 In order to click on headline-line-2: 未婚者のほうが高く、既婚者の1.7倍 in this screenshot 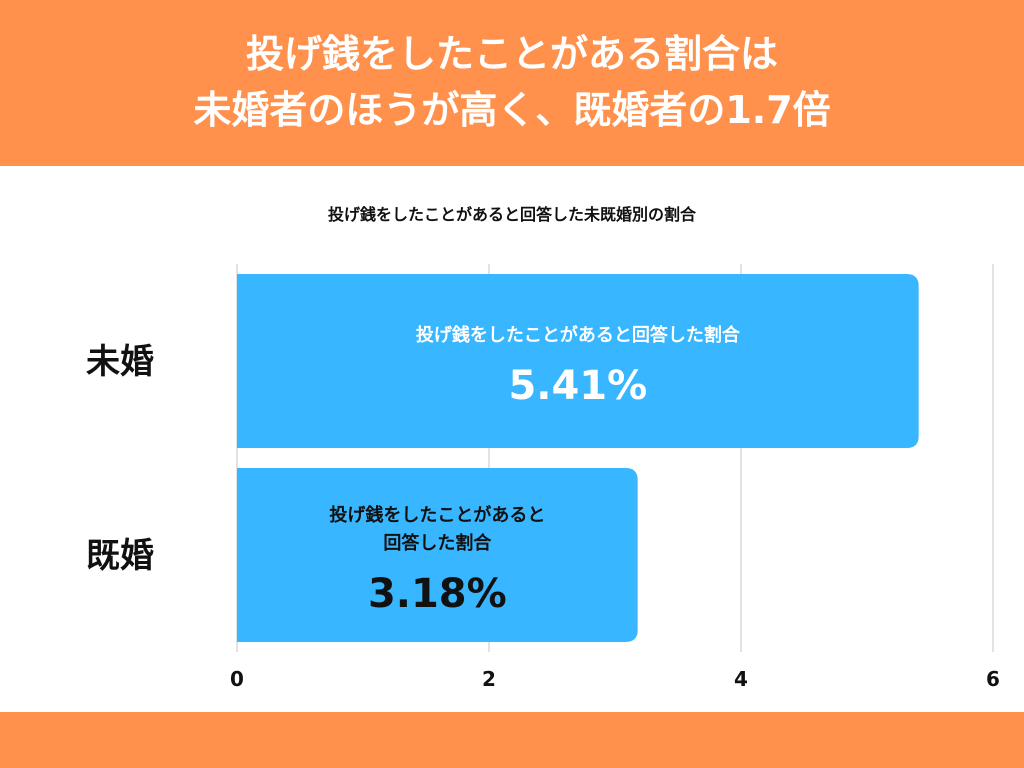, I will do `click(512, 110)`.